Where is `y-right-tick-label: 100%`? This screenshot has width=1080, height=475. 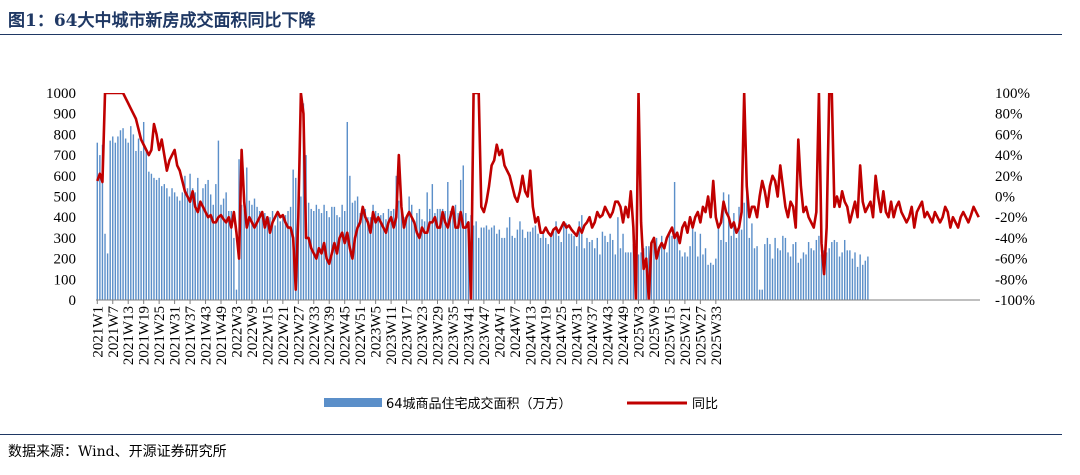 y-right-tick-label: 100% is located at coordinates (1012, 94).